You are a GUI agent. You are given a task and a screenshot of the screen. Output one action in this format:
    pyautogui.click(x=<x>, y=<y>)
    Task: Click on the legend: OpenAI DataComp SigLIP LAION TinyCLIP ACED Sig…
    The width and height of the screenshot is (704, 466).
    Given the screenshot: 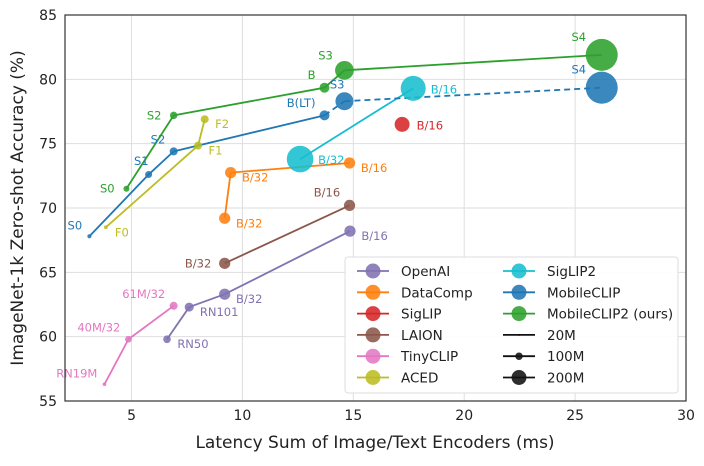 What is the action you would take?
    pyautogui.click(x=511, y=325)
    